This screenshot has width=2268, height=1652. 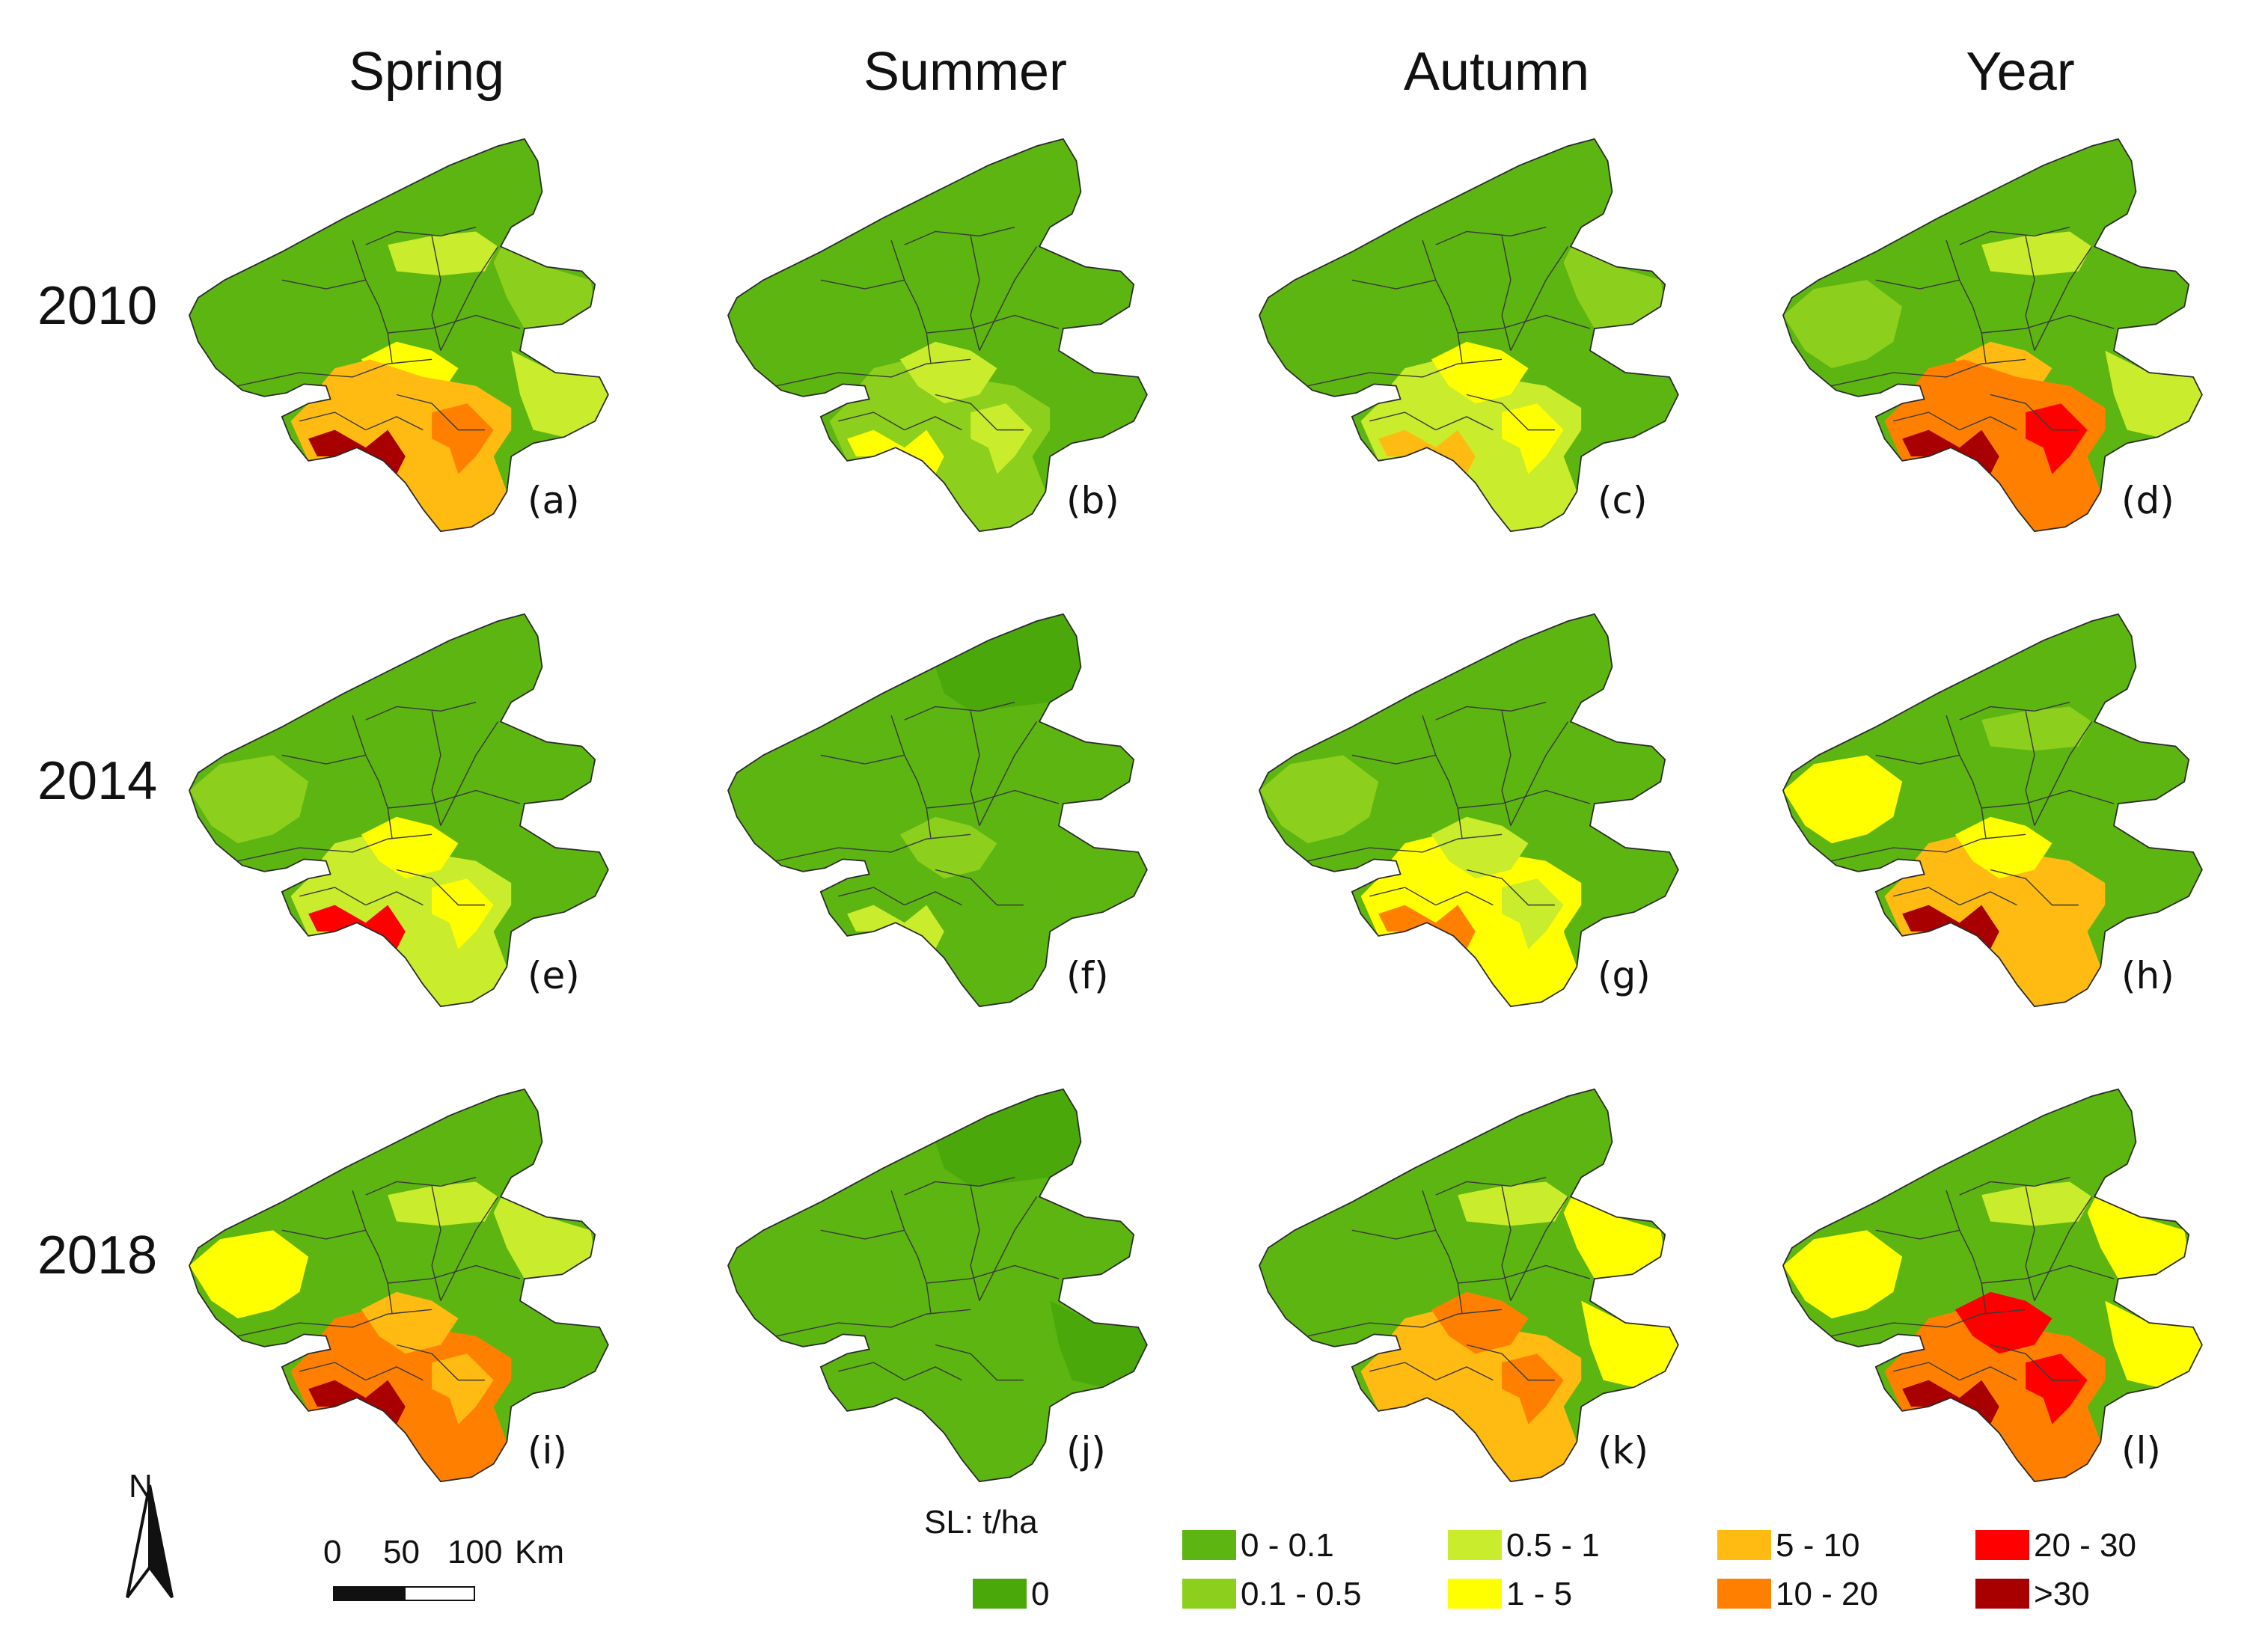 I want to click on map-panel-10: (j), so click(x=935, y=1283).